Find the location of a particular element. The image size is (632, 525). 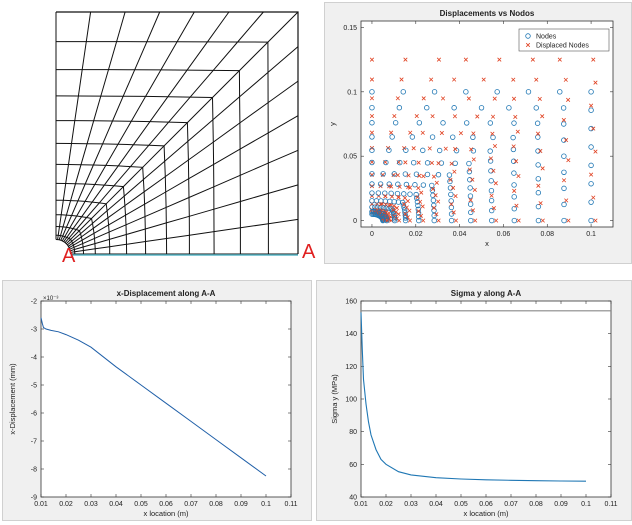

x-tick-label: 0.06 is located at coordinates (486, 504).